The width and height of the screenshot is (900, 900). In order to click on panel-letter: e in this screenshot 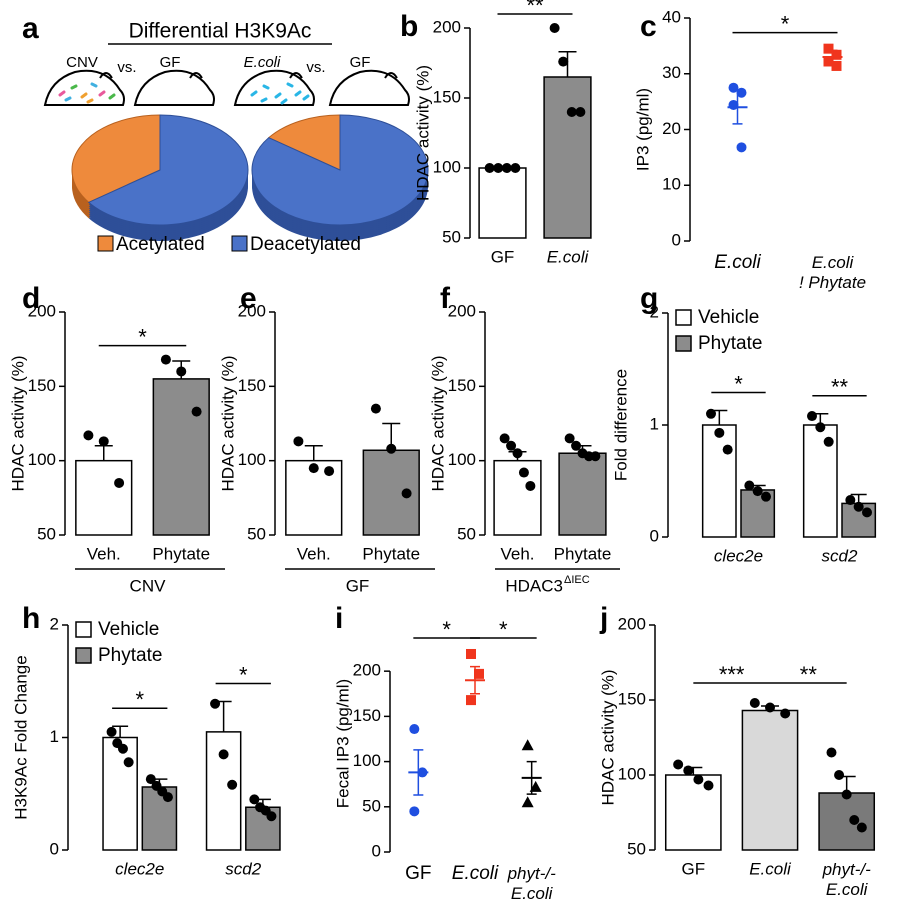, I will do `click(248, 298)`.